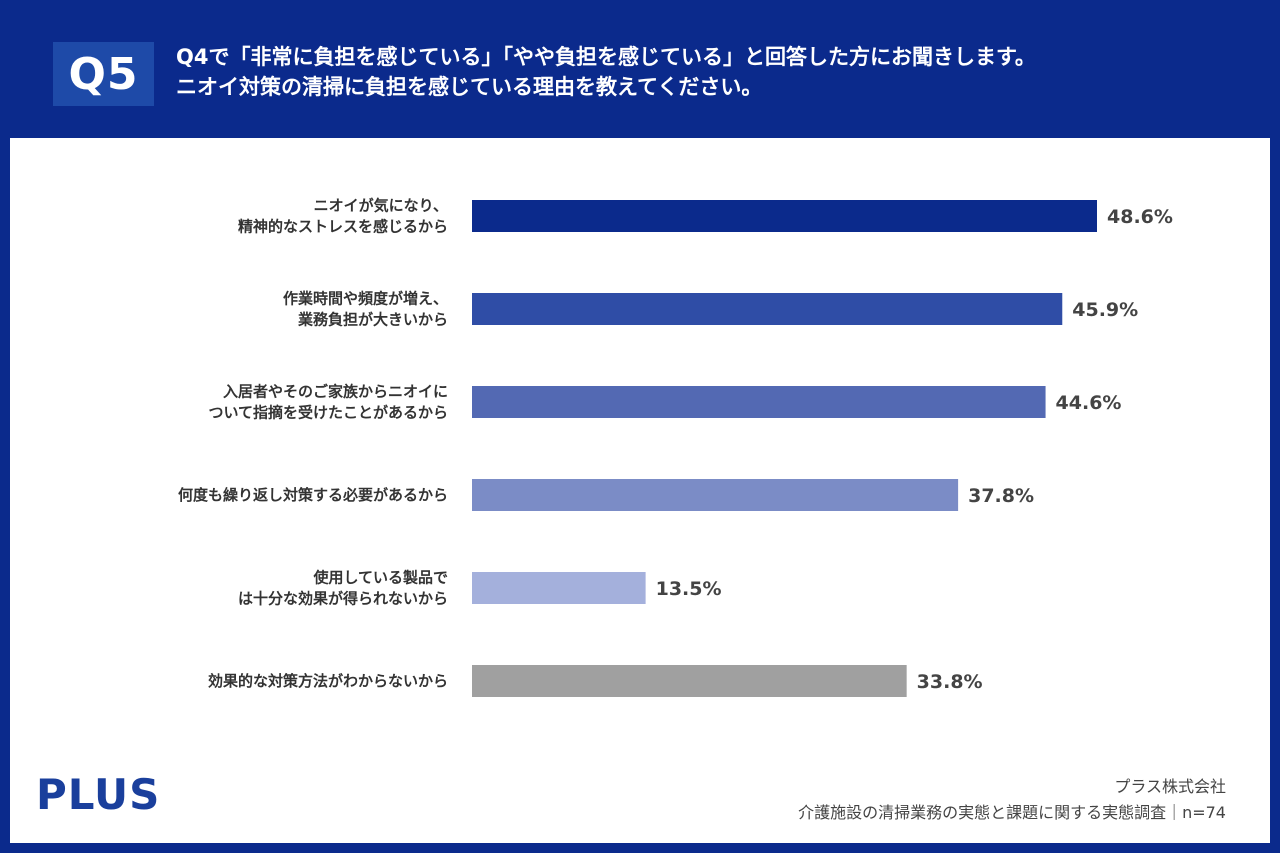 The height and width of the screenshot is (853, 1280). Describe the element at coordinates (98, 794) in the screenshot. I see `plus-logo: PLUS` at that location.